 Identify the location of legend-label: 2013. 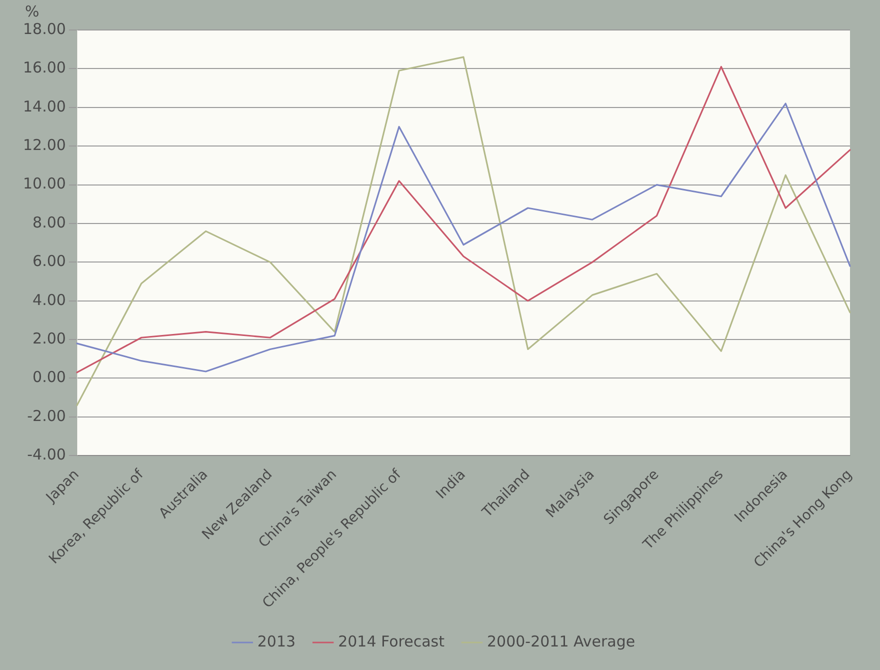
(276, 641).